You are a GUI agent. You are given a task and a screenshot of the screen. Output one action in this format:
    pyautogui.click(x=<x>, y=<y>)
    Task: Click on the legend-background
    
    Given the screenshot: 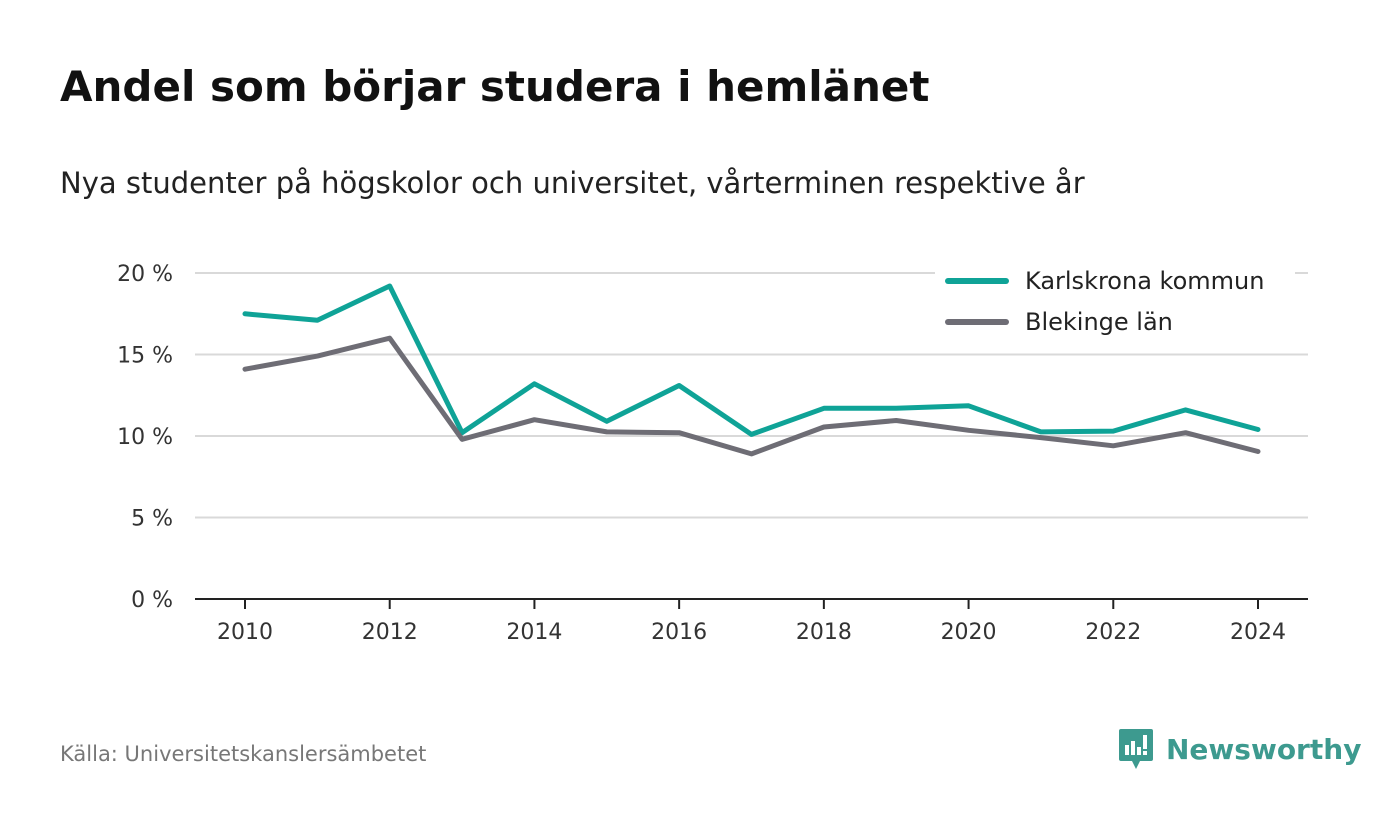 What is the action you would take?
    pyautogui.click(x=1115, y=302)
    